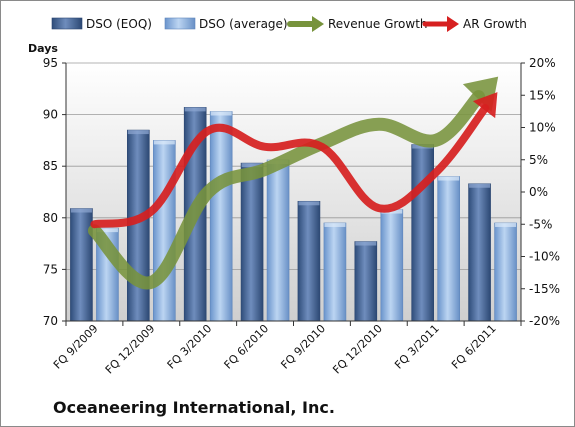  Describe the element at coordinates (544, 257) in the screenshot. I see `y2-tick-label: -10%` at that location.